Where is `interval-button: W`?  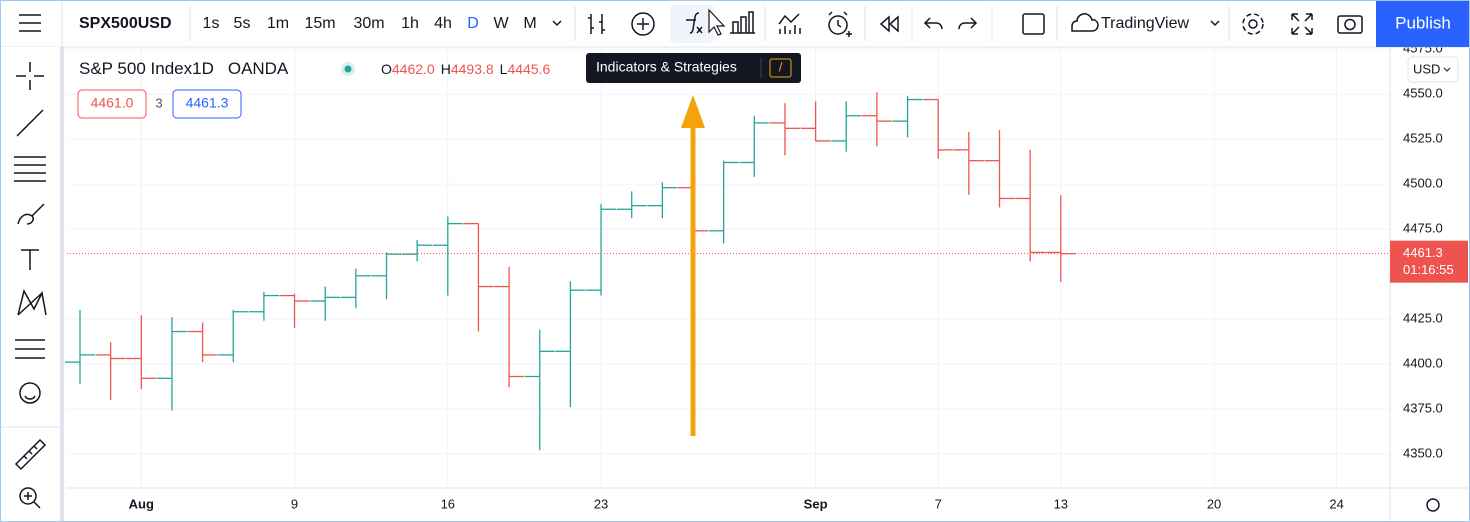
interval-button: W is located at coordinates (501, 23).